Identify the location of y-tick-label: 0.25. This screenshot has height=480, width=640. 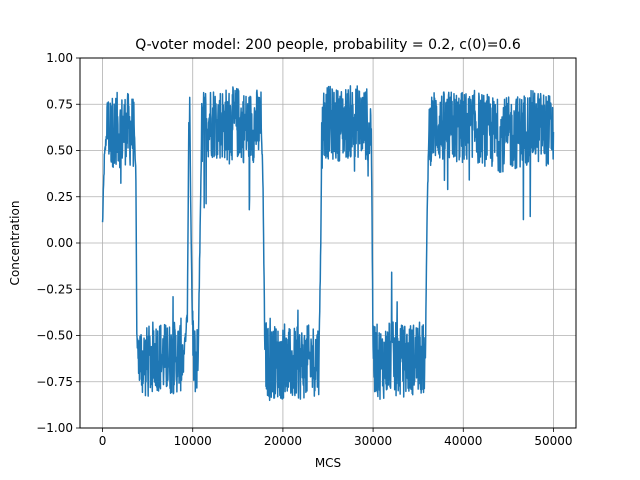
(59, 197).